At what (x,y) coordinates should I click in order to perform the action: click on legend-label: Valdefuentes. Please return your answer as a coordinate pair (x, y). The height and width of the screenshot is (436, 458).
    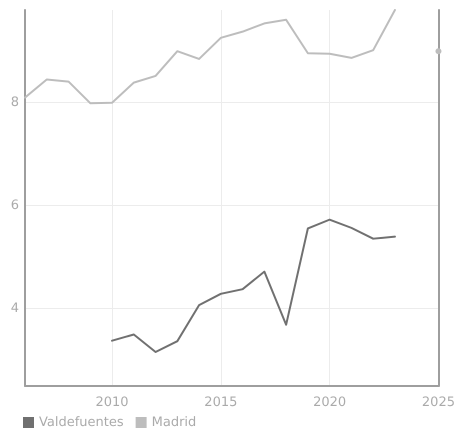
    Looking at the image, I should click on (81, 422).